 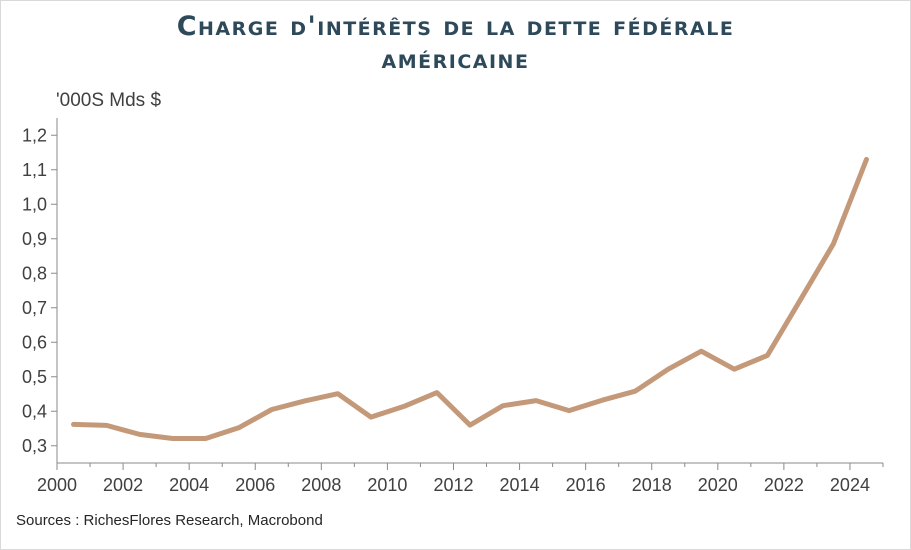 I want to click on chart-title-line1: Charge d'intérêts de la dette fédérale, so click(x=455, y=26).